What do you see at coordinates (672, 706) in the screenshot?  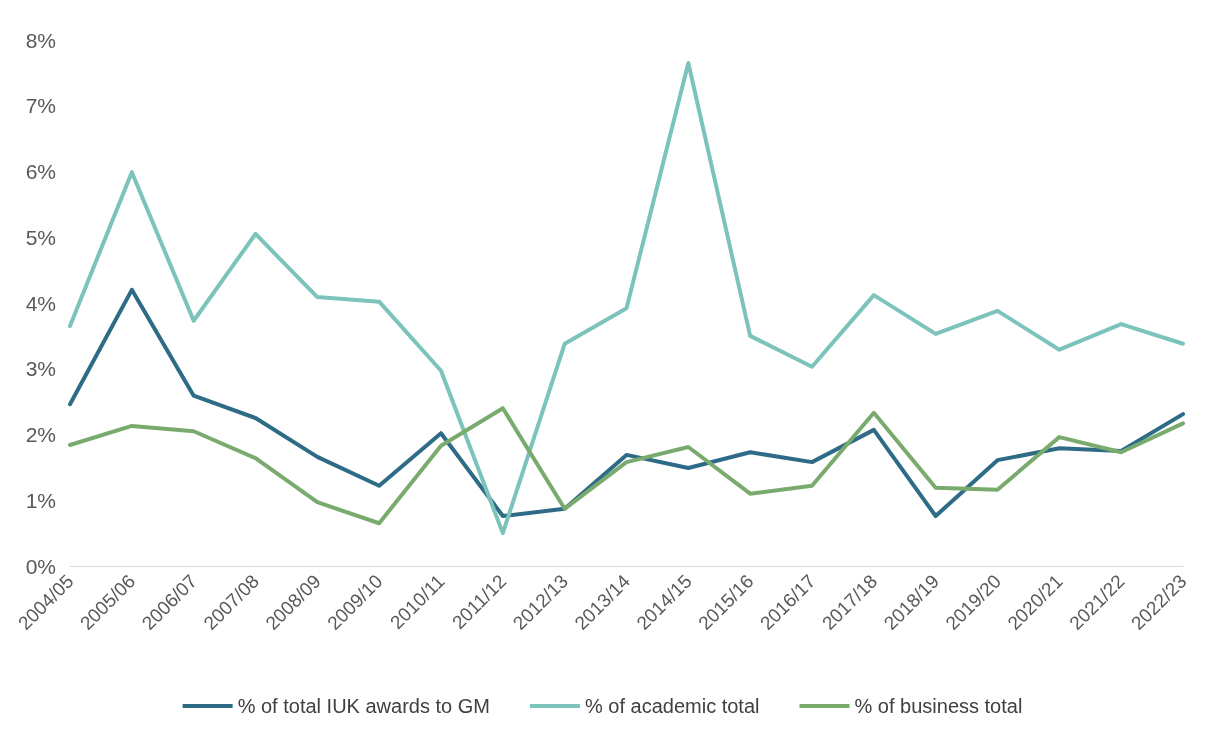 I see `legend-label: % of academic total` at bounding box center [672, 706].